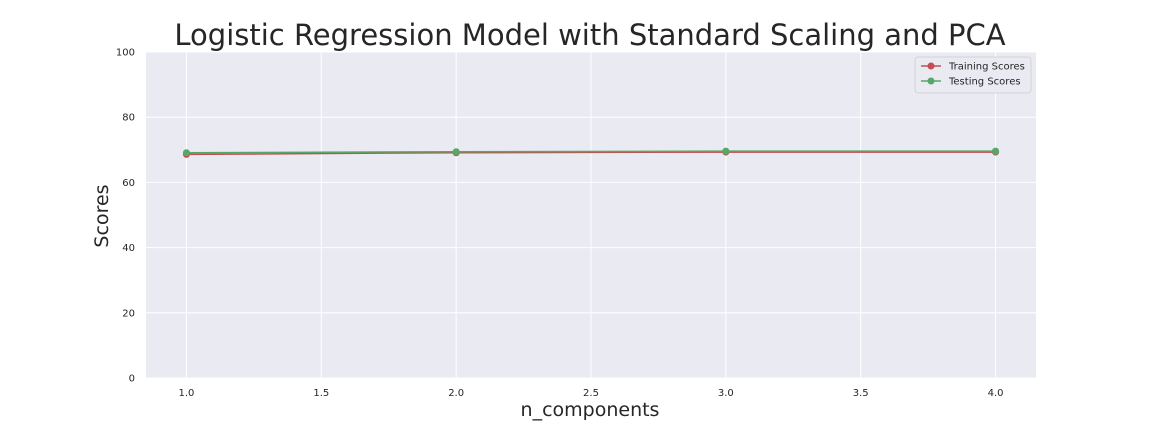 Image resolution: width=1152 pixels, height=432 pixels. What do you see at coordinates (986, 67) in the screenshot?
I see `legend-label: Training Scores` at bounding box center [986, 67].